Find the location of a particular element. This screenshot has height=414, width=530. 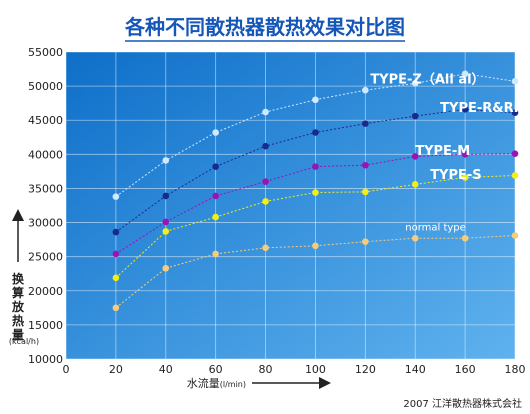

y-axis-unit: (kcal/h) is located at coordinates (24, 341).